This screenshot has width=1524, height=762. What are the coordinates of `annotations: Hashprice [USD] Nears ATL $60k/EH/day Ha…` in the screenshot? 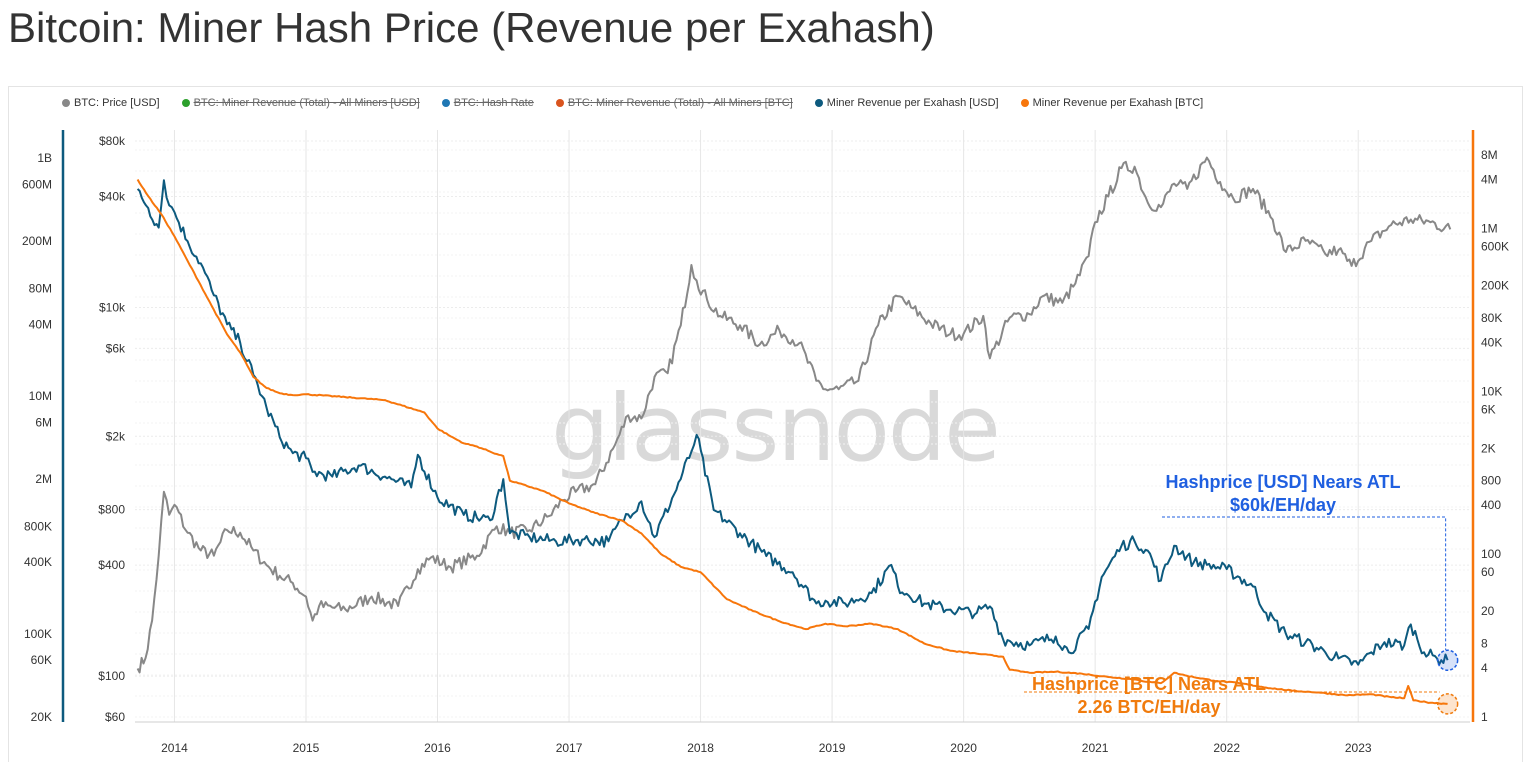 It's located at (1241, 594).